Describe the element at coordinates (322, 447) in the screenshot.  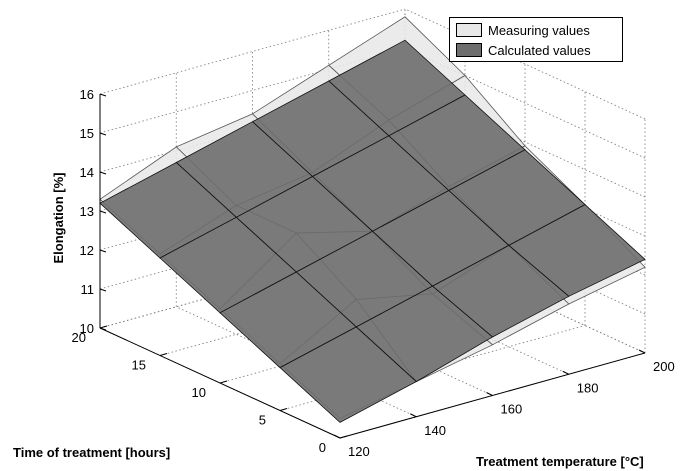
I see `y-tick-label: 0` at that location.